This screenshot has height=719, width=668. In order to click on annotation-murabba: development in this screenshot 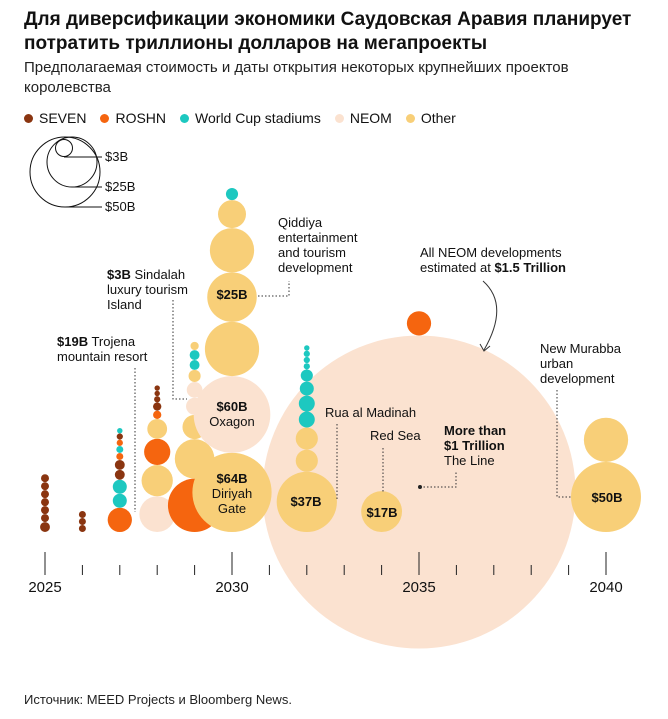, I will do `click(577, 378)`.